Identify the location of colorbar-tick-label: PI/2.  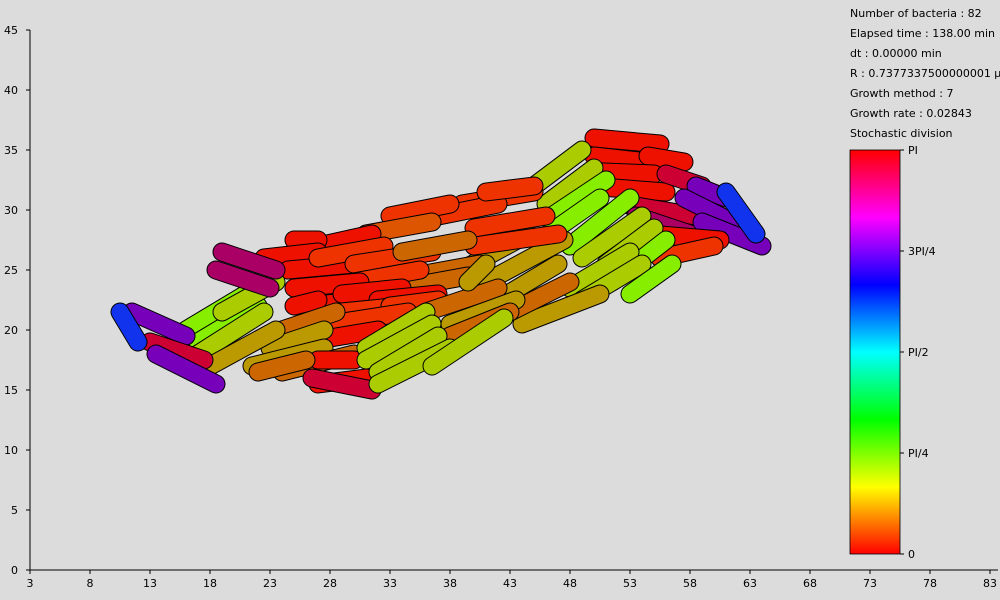
(918, 352).